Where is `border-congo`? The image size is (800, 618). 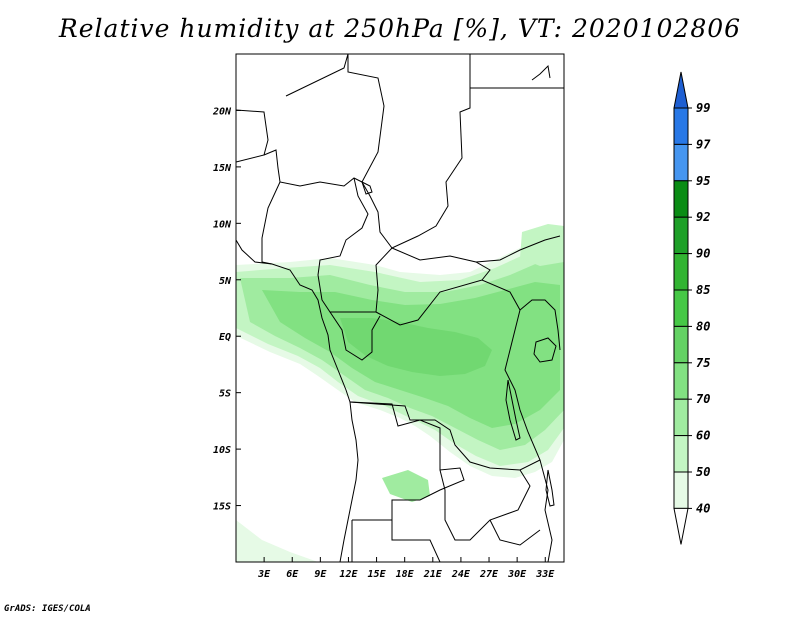
border-congo is located at coordinates (355, 336).